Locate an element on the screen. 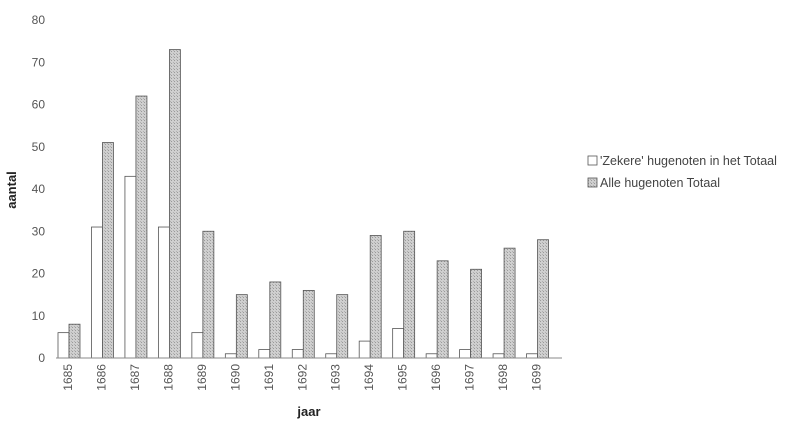 The image size is (806, 421). x-tick-label: 1688 is located at coordinates (168, 377).